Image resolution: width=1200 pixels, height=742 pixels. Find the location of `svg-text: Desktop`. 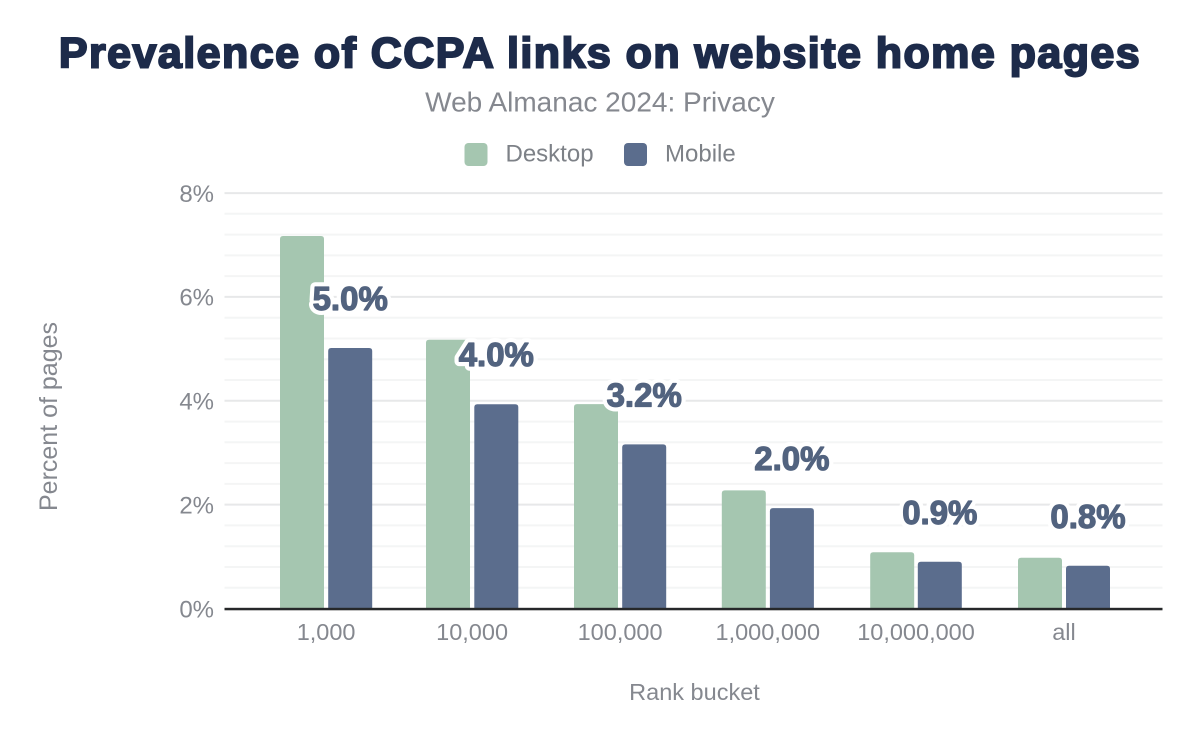

svg-text: Desktop is located at coordinates (550, 154).